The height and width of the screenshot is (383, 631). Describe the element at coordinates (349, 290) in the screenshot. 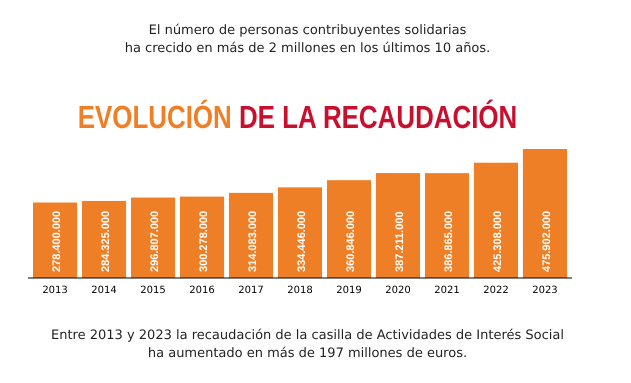

I see `x-tick-label: 2019` at that location.